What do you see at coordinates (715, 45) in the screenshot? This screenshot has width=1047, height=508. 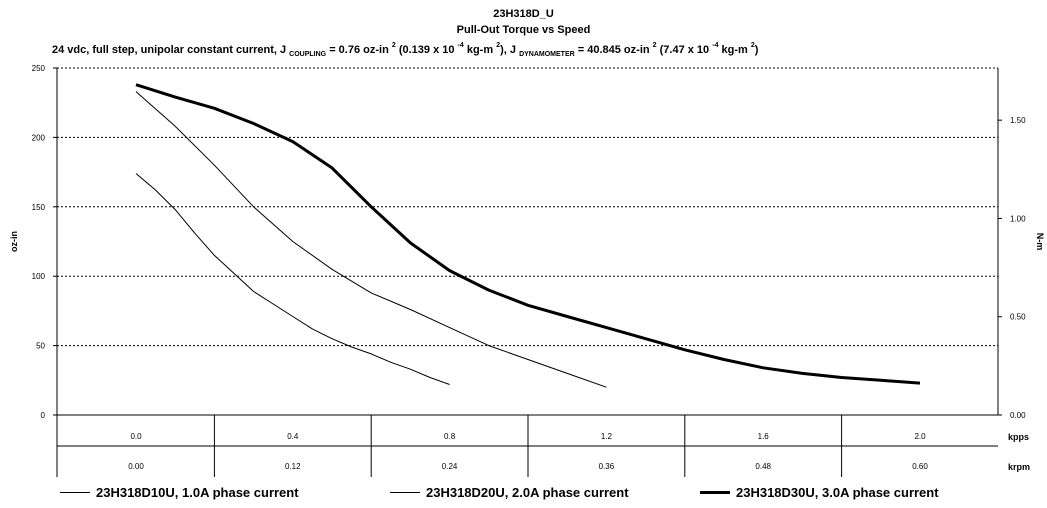 I see `cond-sup-e: -4` at bounding box center [715, 45].